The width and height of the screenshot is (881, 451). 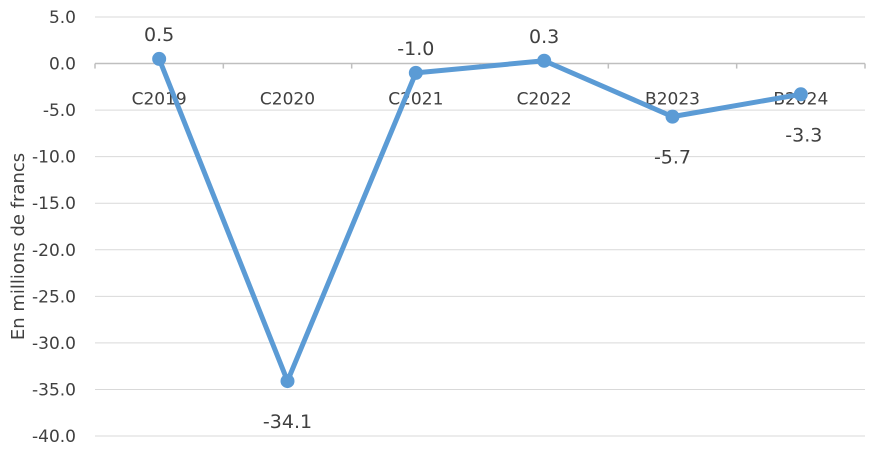 I want to click on y-tick-label: -30.0, so click(x=54, y=344).